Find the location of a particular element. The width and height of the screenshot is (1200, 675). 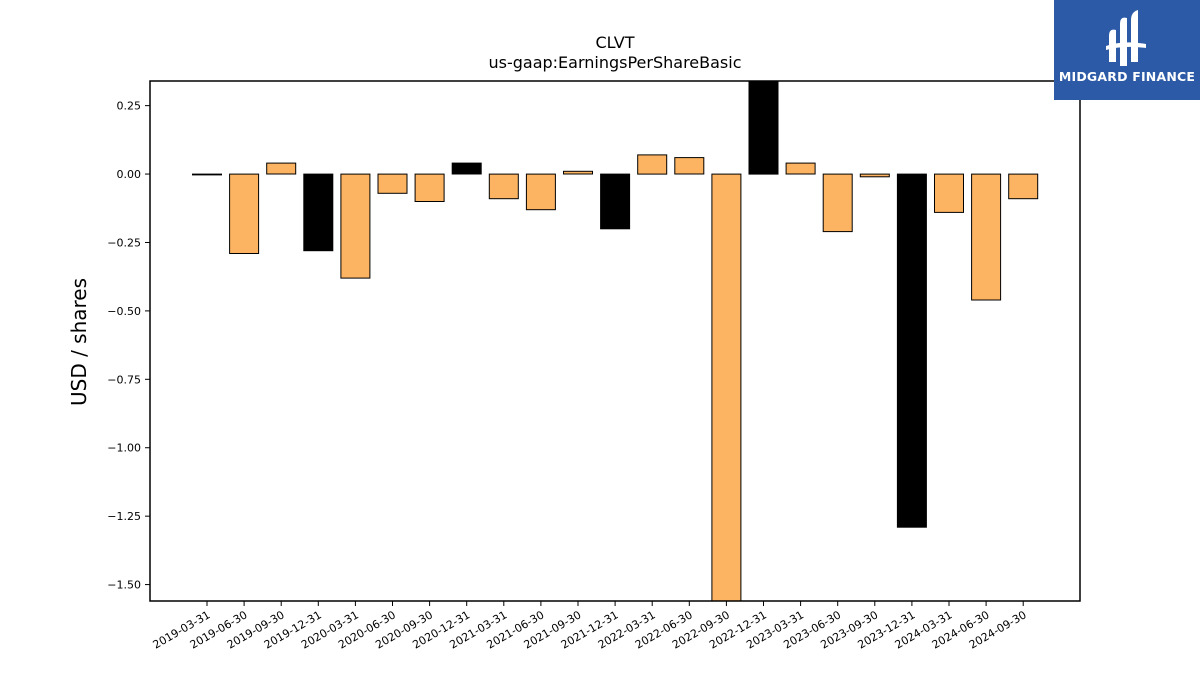

y-tick-label: −1.50 is located at coordinates (124, 585).